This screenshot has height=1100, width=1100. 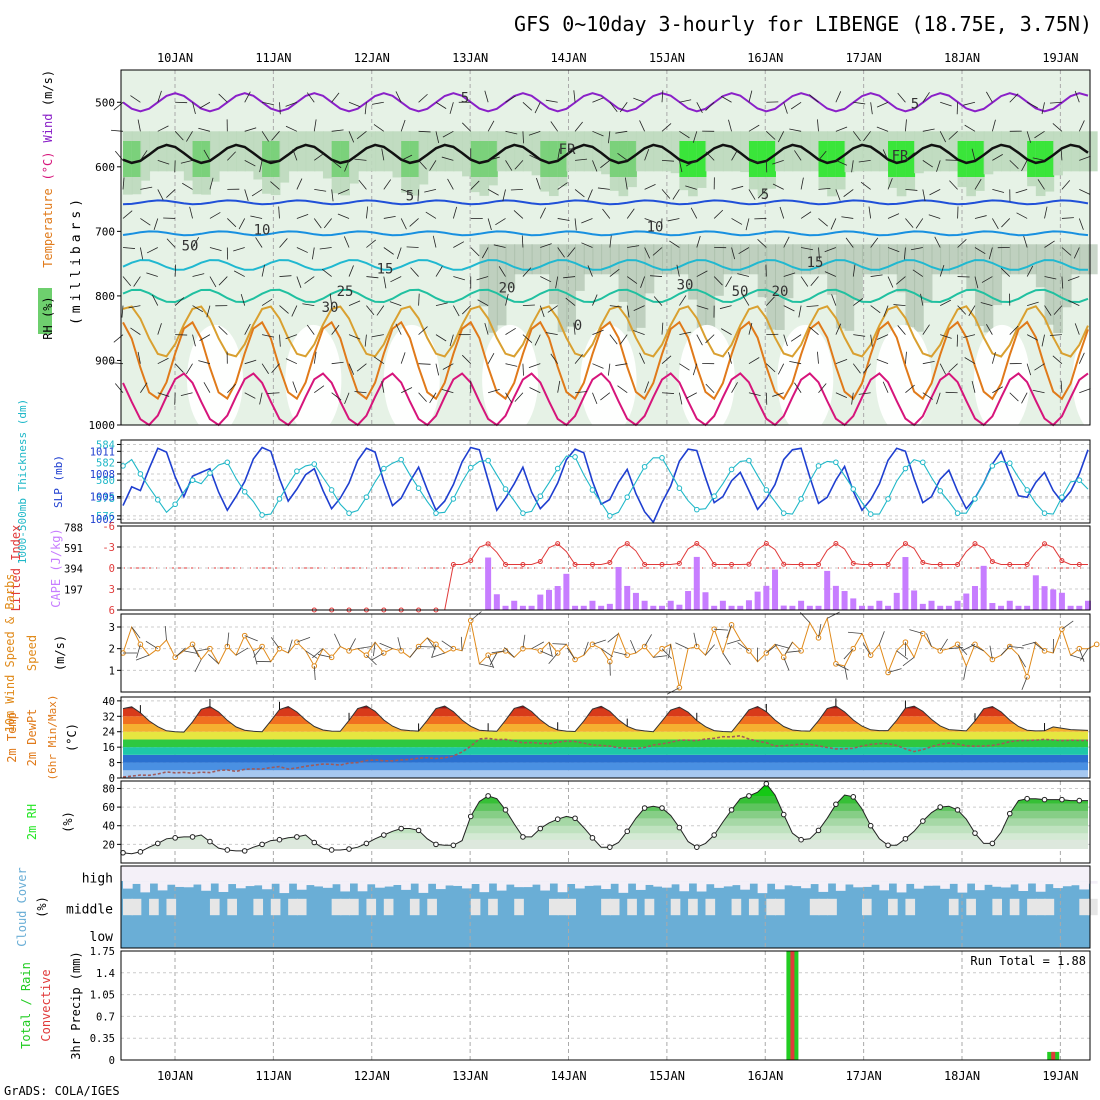 I want to click on temp-axis-label: (6hr Min/Max), so click(x=52, y=737).